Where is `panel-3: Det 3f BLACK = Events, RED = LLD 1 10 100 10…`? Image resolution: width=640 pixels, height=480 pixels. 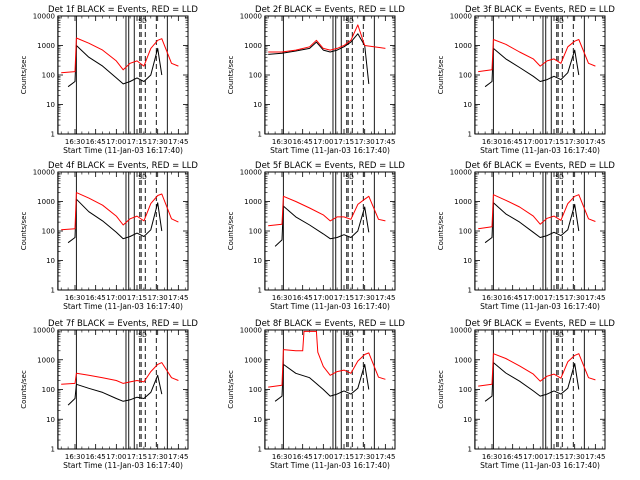 panel-3: Det 3f BLACK = Events, RED = LLD 1 10 100 10… is located at coordinates (526, 80).